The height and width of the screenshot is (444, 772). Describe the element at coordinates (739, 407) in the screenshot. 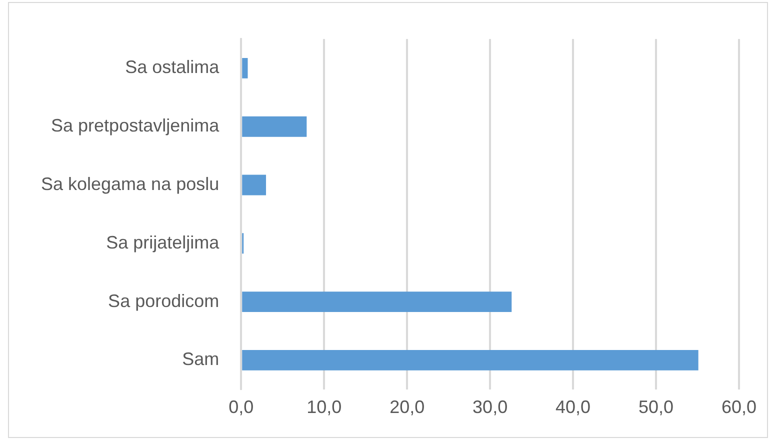

I see `x-tick-label: 60,0` at that location.